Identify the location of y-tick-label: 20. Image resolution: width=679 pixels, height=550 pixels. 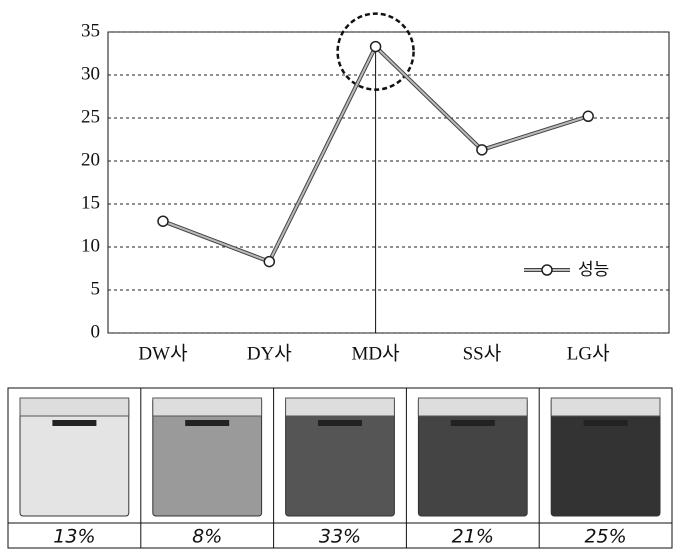
(90, 159).